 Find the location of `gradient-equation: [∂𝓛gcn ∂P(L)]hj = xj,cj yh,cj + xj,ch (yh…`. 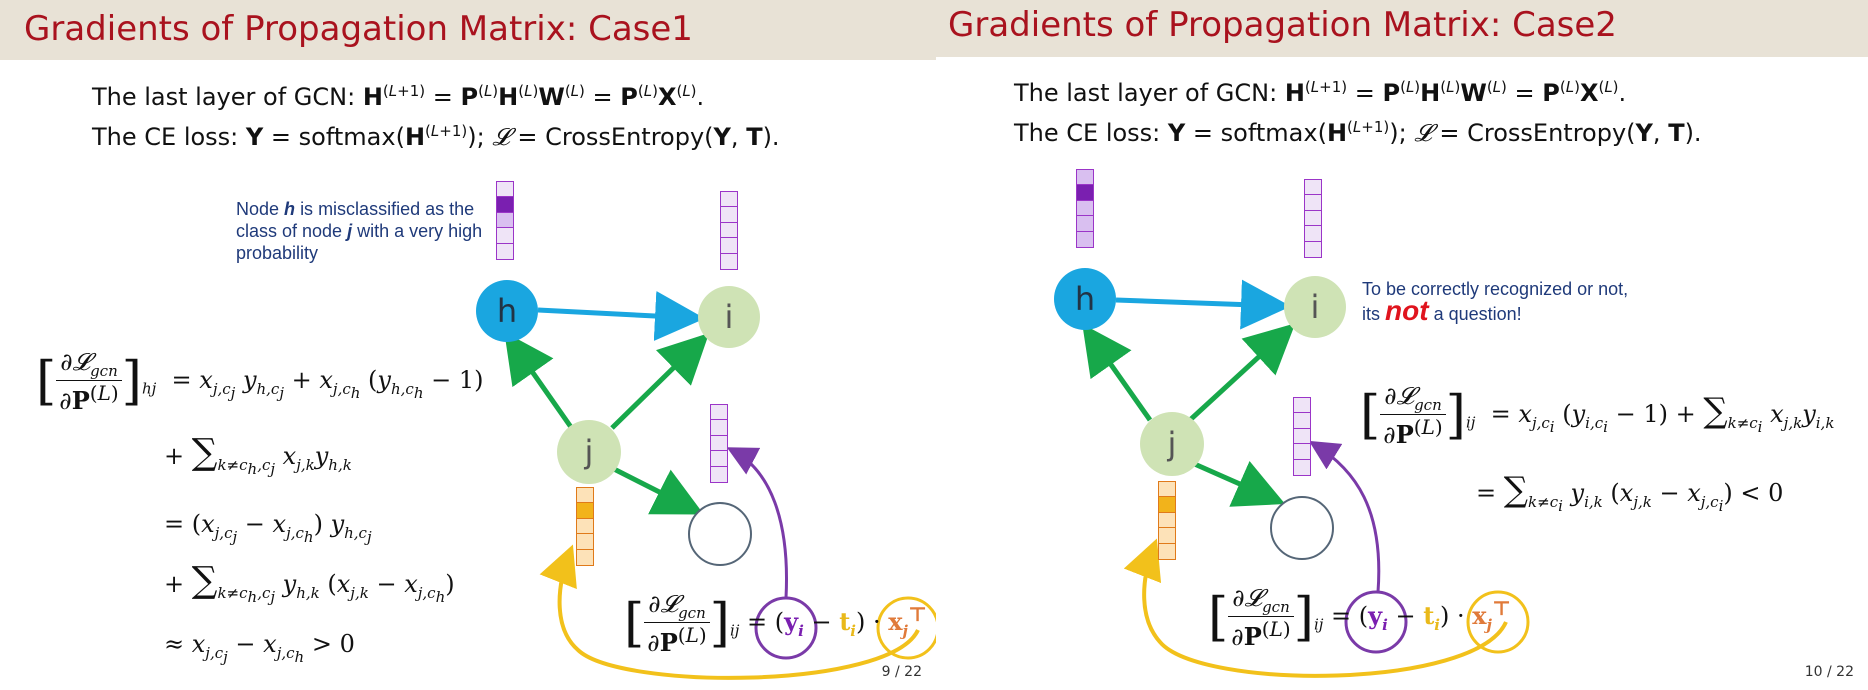

gradient-equation: [∂𝓛gcn ∂P(L)]hj = xj,cj yh,cj + xj,ch (yh… is located at coordinates (260, 381).